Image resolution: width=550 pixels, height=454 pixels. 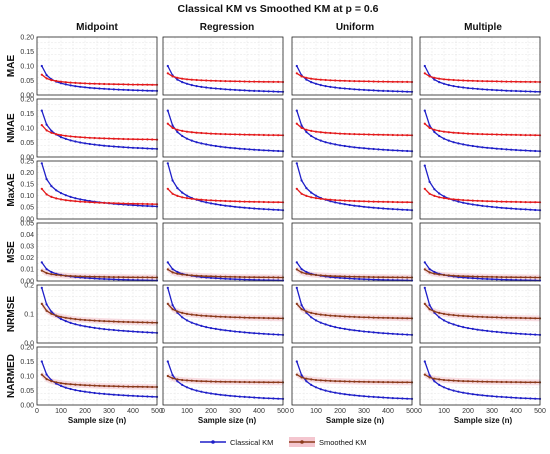 What do you see at coordinates (163, 411) in the screenshot?
I see `x-tick-label: 0` at bounding box center [163, 411].